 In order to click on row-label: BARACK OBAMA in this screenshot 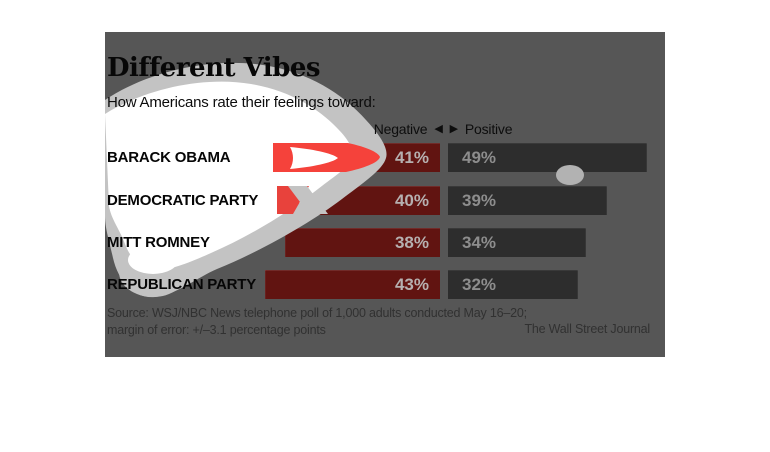, I will do `click(169, 157)`.